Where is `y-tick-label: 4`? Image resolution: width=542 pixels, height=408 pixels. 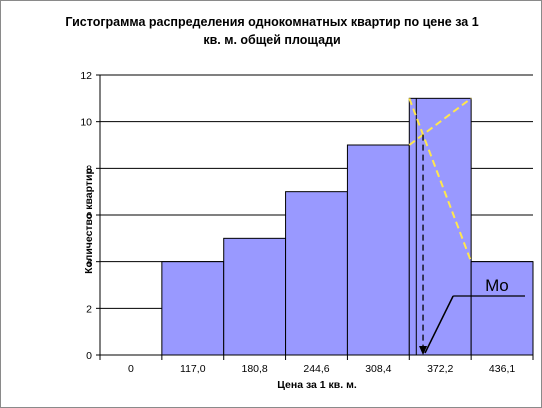
y-tick-label: 4 is located at coordinates (89, 263).